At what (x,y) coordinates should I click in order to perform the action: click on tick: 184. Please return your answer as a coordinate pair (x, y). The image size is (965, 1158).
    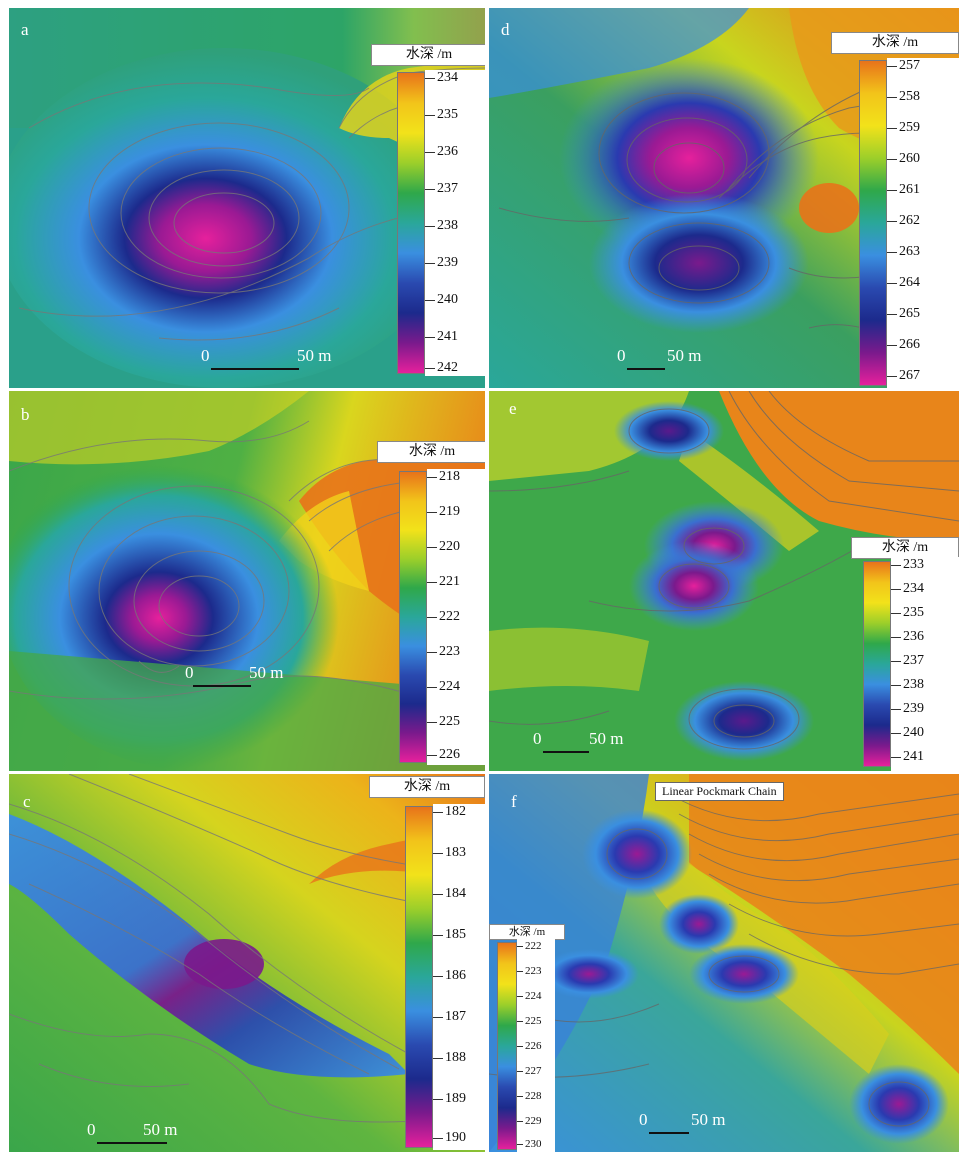
    Looking at the image, I should click on (459, 894).